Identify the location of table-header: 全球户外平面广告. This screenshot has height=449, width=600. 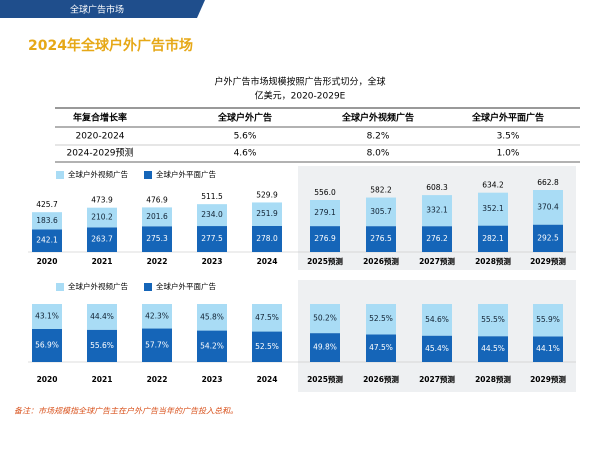
(507, 118).